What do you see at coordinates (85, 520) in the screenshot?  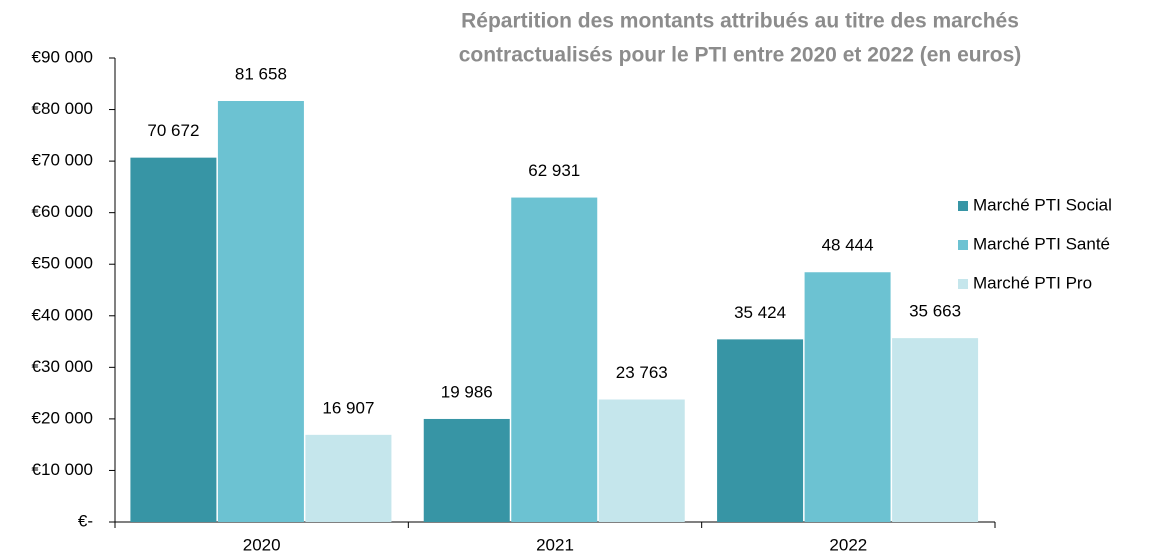 I see `y-tick-label: €-` at bounding box center [85, 520].